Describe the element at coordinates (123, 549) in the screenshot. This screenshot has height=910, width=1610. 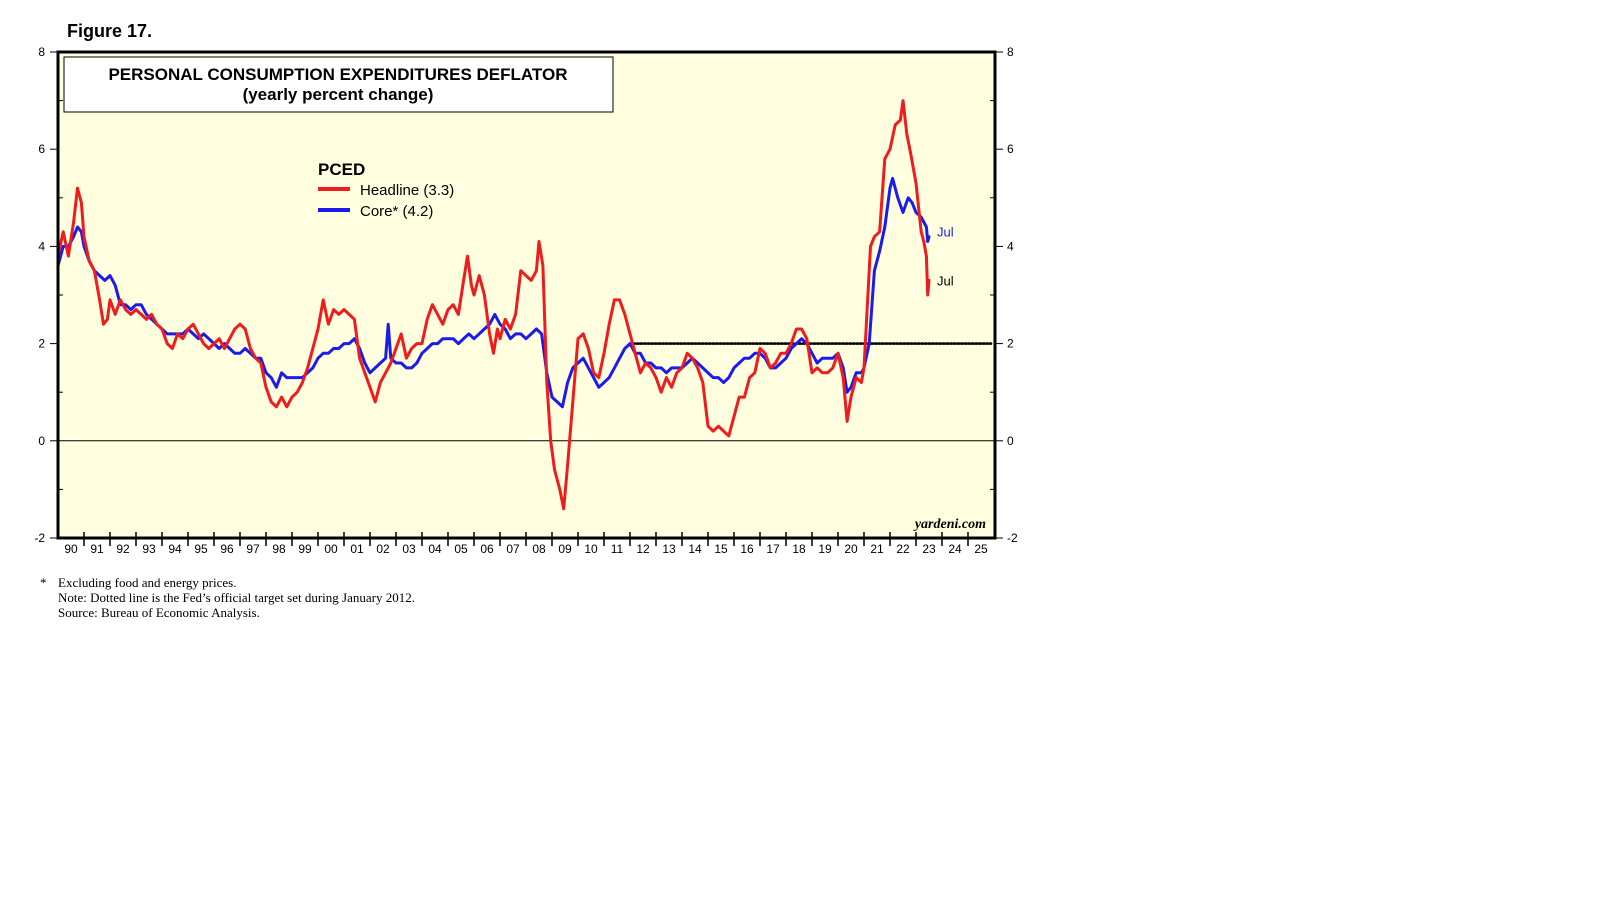
I see `x-tick-label: 92` at that location.